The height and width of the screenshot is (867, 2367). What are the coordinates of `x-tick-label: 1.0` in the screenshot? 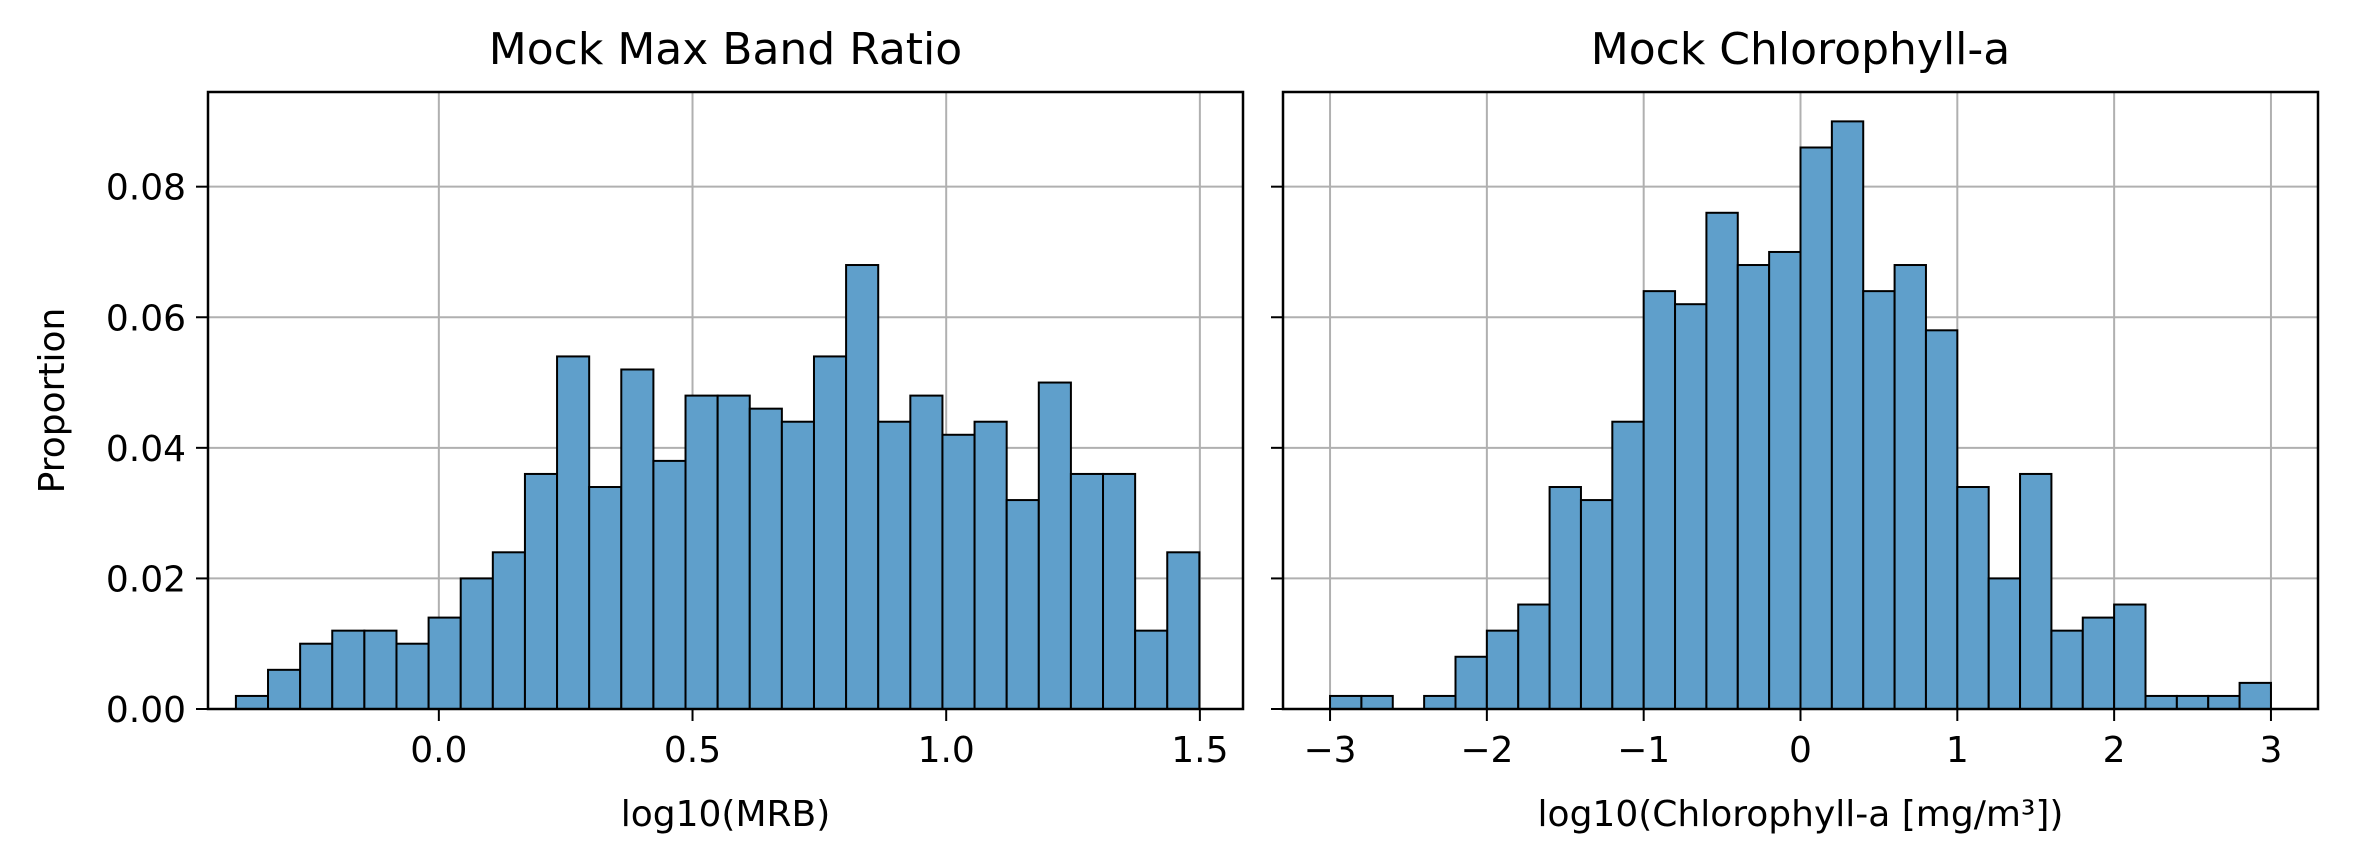 It's located at (946, 750).